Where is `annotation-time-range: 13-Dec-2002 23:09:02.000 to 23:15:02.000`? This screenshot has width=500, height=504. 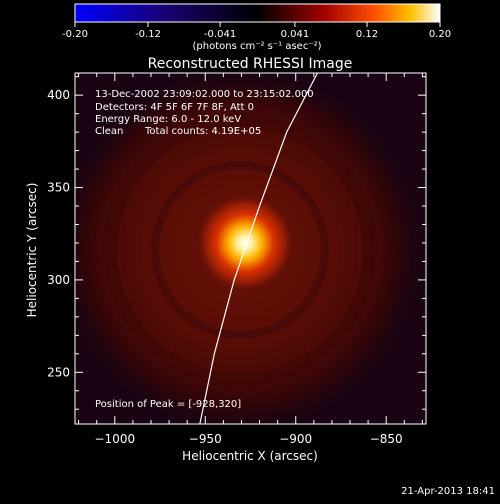 annotation-time-range: 13-Dec-2002 23:09:02.000 to 23:15:02.000 is located at coordinates (204, 94).